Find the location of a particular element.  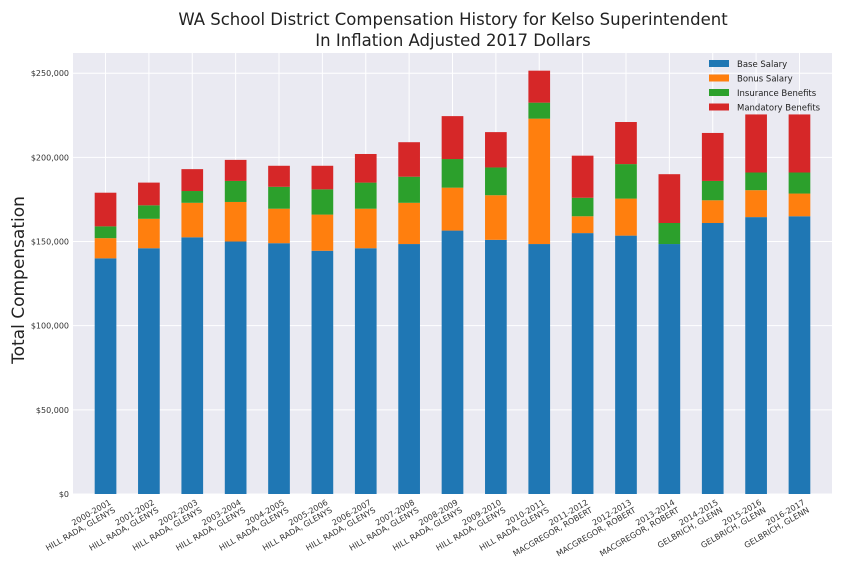

y-axis-label: Total Compensation is located at coordinates (19, 280).